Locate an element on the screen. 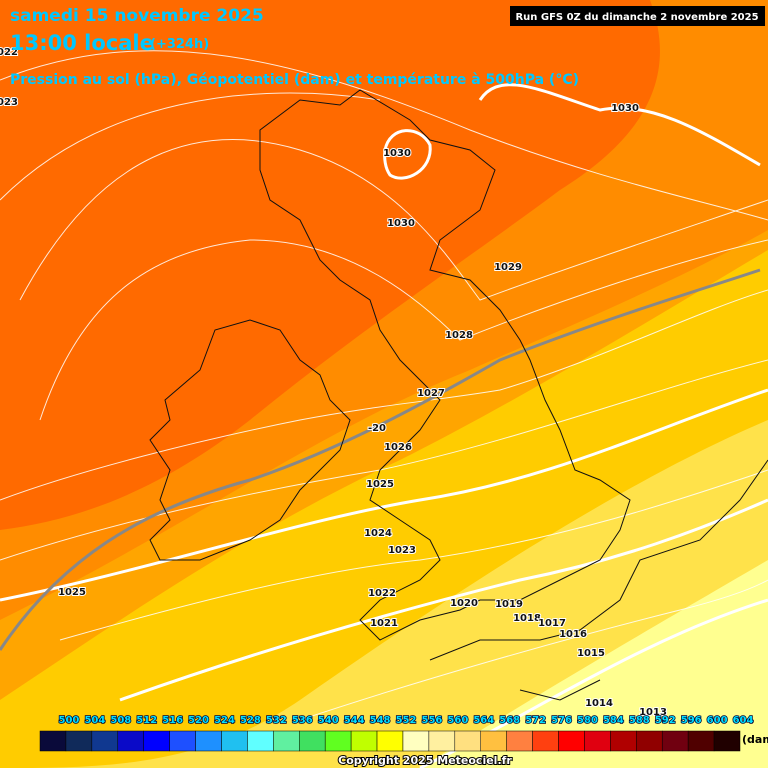 Image resolution: width=768 pixels, height=772 pixels. legend-label: 528 is located at coordinates (250, 720).